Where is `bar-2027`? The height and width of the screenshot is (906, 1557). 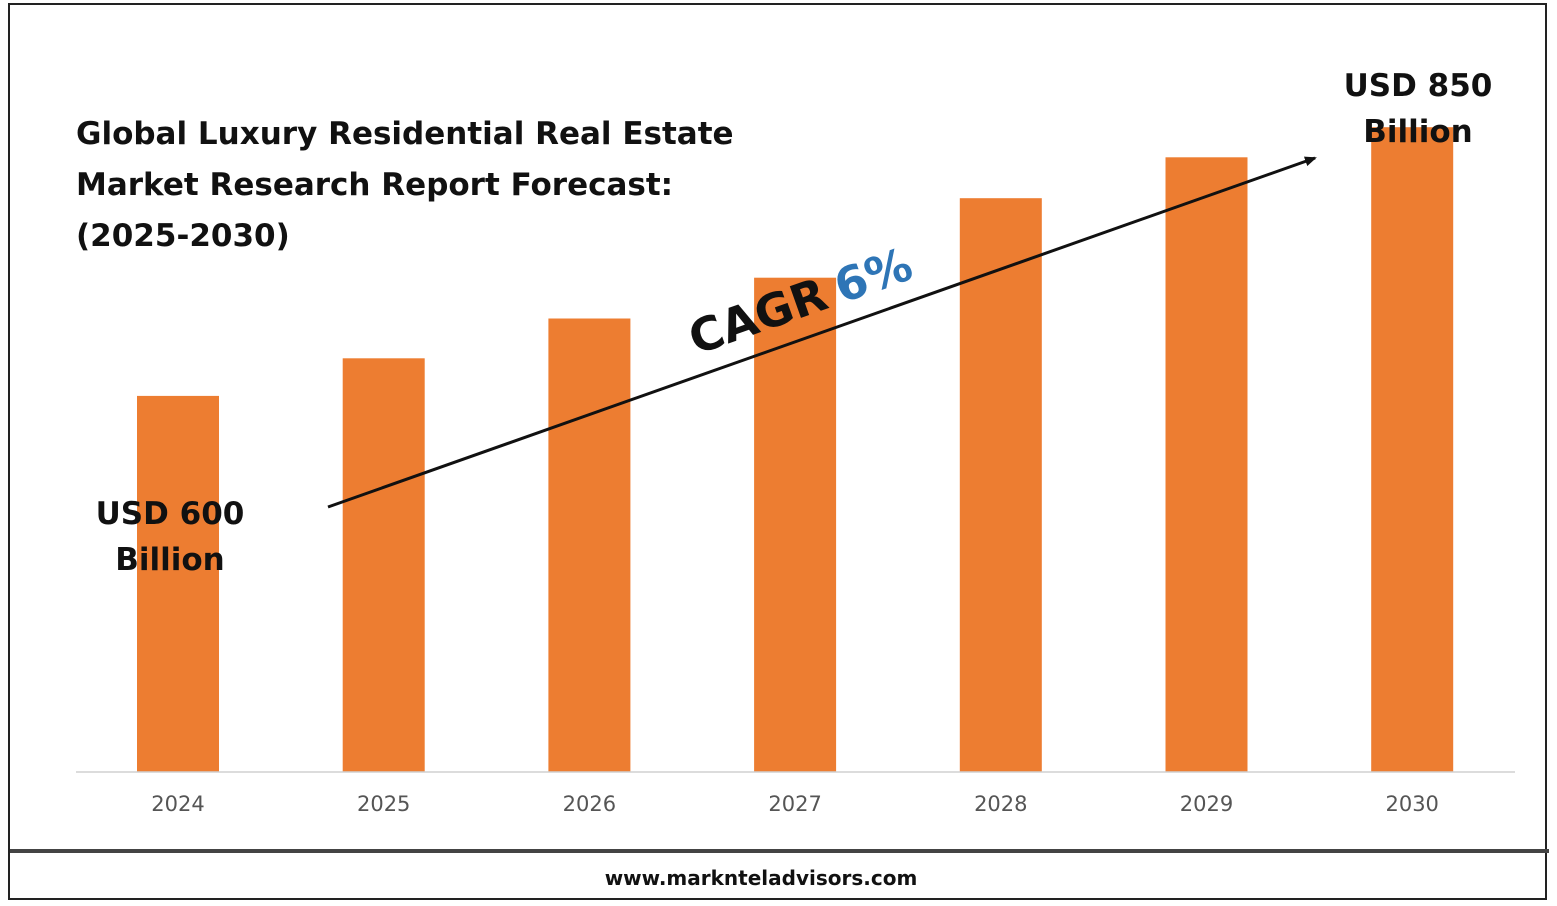 bar-2027 is located at coordinates (795, 524).